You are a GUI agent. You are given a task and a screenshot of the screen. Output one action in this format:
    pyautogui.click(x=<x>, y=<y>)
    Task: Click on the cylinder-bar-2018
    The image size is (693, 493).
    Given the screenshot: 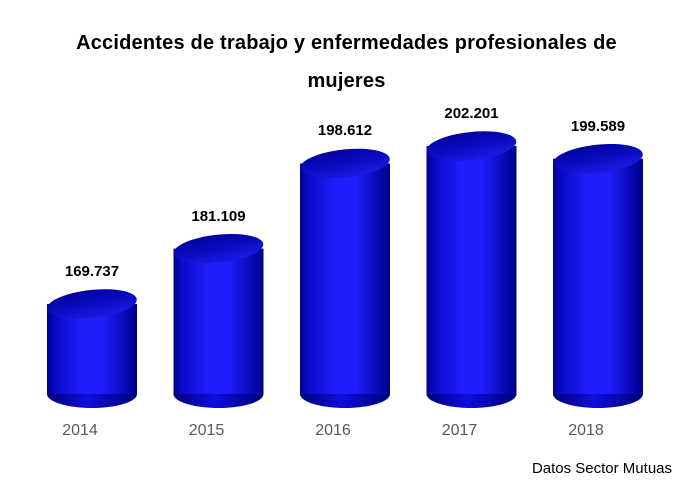 What is the action you would take?
    pyautogui.click(x=598, y=276)
    